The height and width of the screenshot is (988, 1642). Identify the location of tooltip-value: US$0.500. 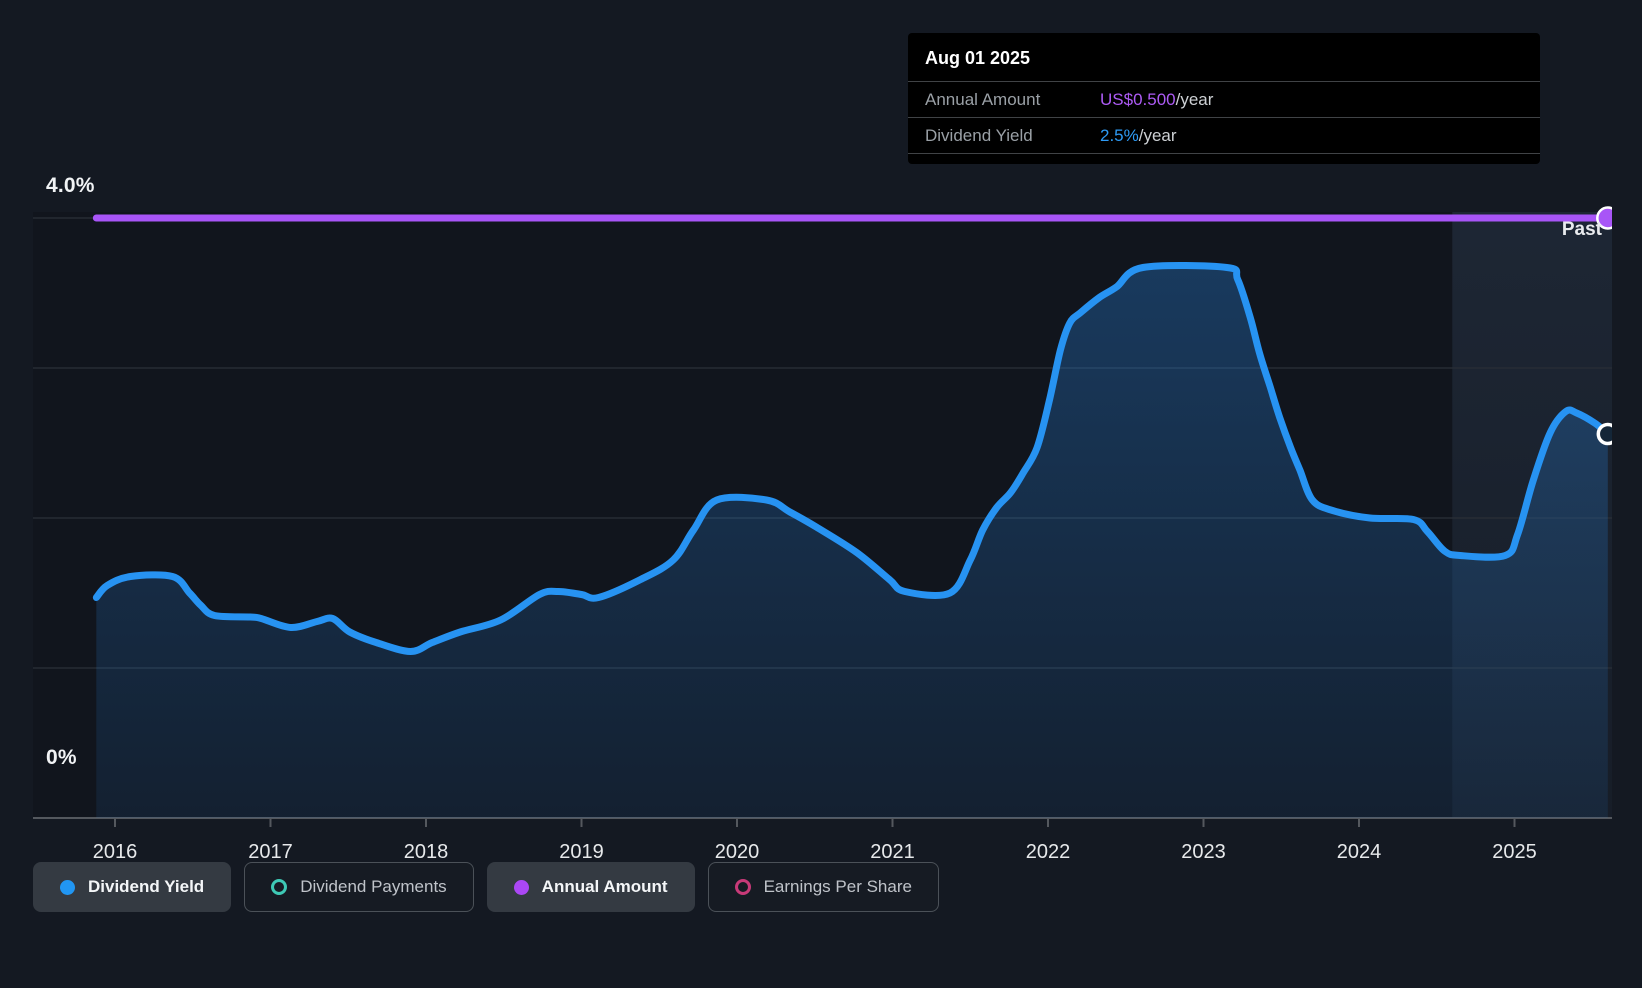
(1138, 99).